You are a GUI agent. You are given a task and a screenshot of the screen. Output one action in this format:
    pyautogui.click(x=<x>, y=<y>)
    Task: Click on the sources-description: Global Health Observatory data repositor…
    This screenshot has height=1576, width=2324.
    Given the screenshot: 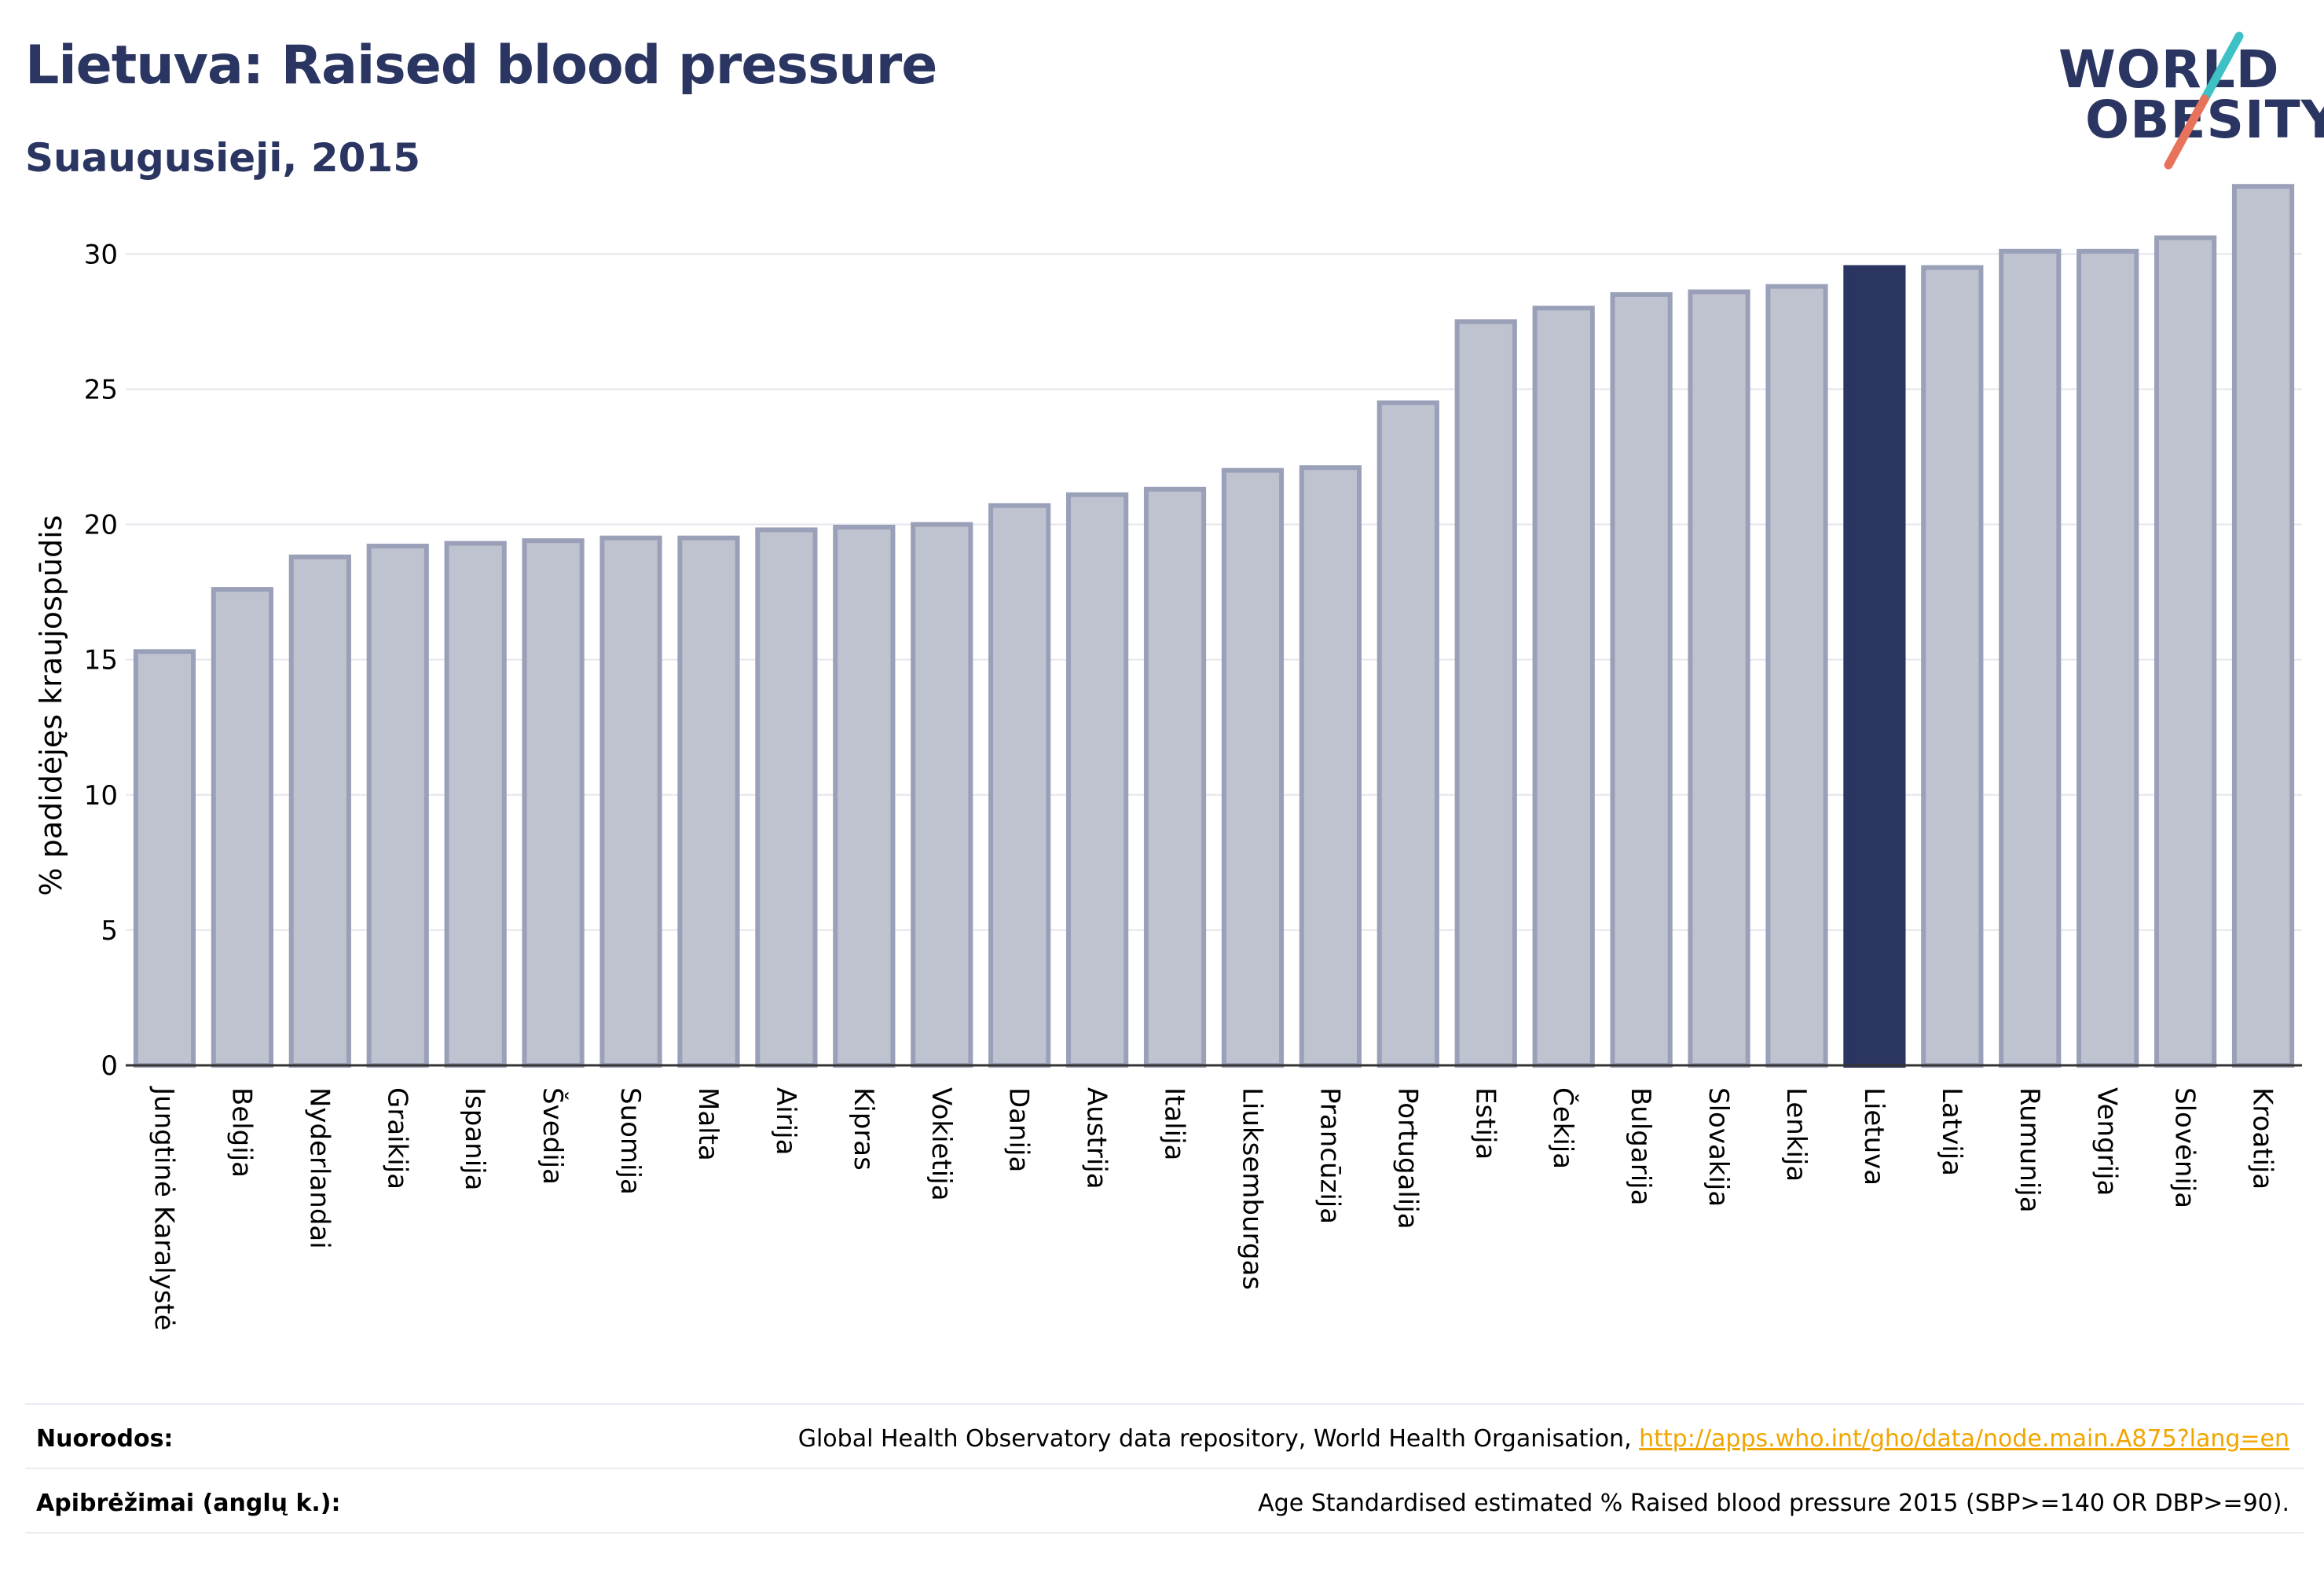 What is the action you would take?
    pyautogui.click(x=1218, y=1439)
    